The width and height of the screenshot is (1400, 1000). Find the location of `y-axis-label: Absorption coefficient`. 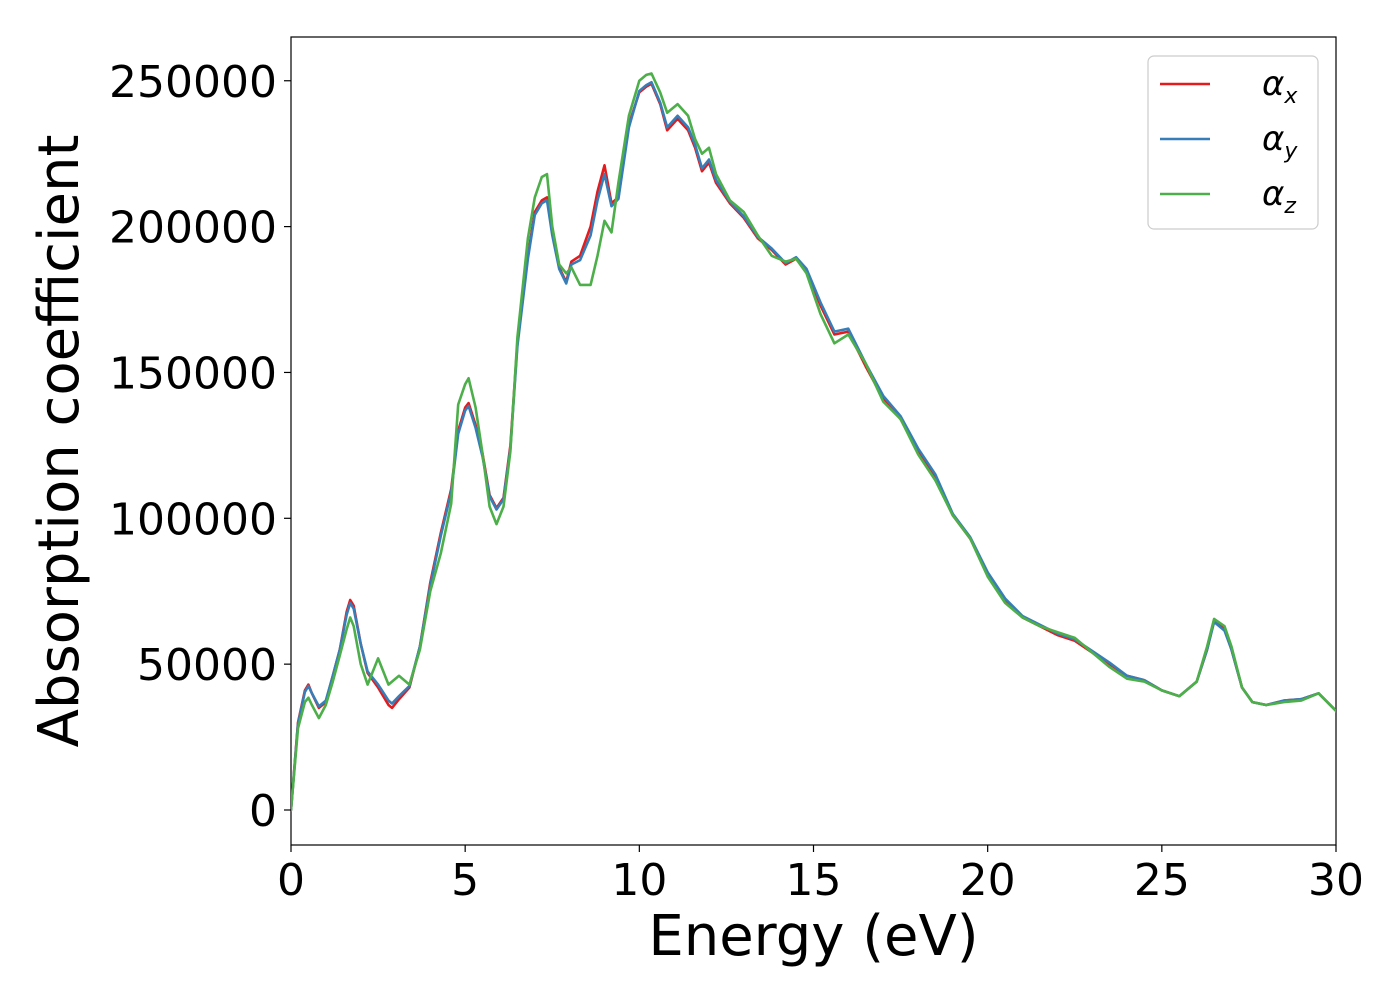

y-axis-label: Absorption coefficient is located at coordinates (59, 441).